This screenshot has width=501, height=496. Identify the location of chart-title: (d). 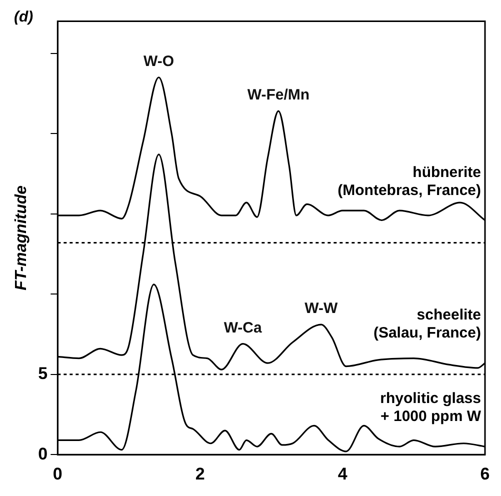
(24, 17).